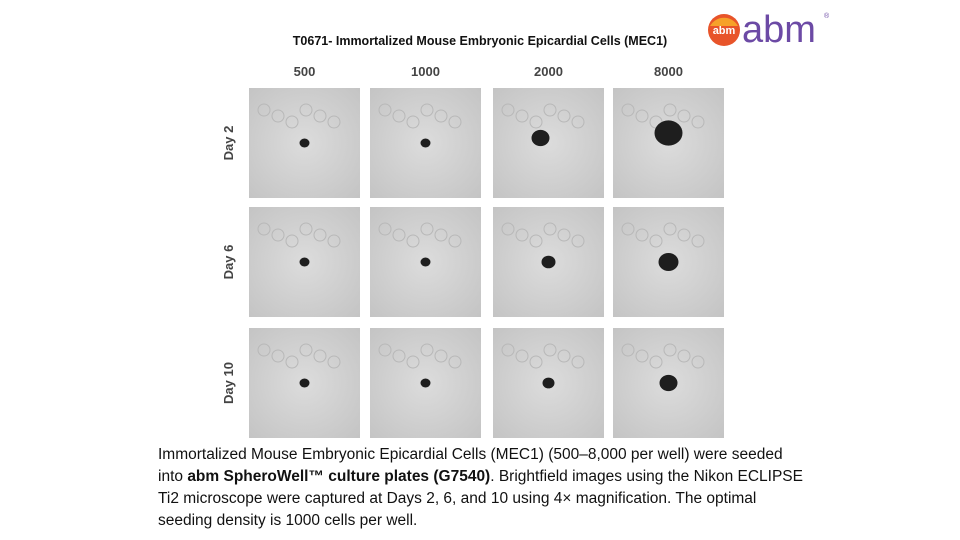 This screenshot has height=540, width=960. Describe the element at coordinates (827, 16) in the screenshot. I see `logo-registered: ®` at that location.